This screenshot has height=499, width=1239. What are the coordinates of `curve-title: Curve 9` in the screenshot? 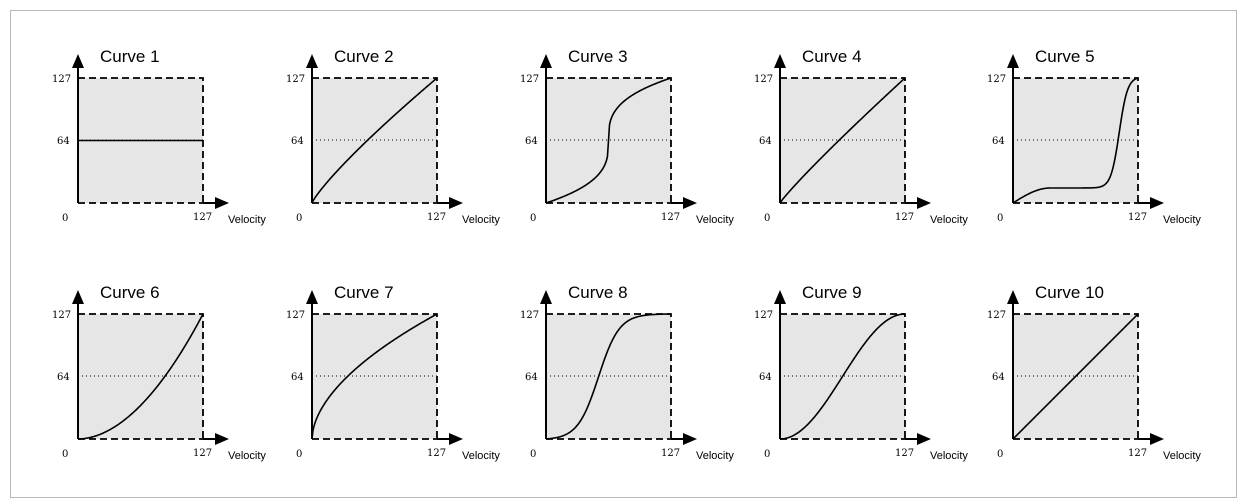 It's located at (832, 292).